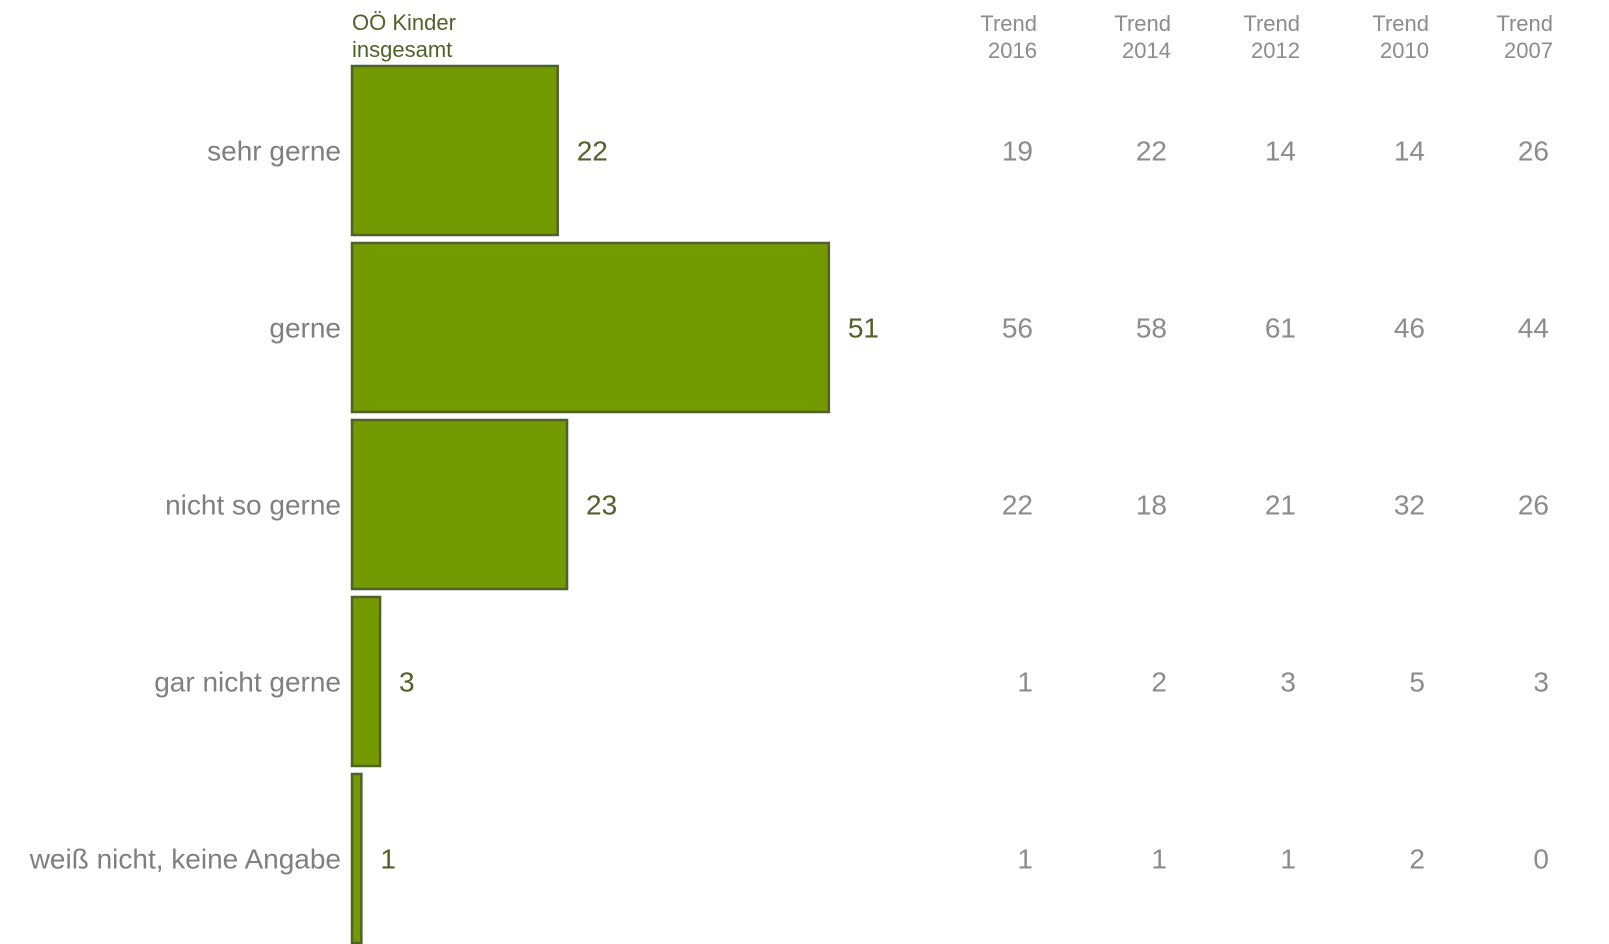 The height and width of the screenshot is (944, 1609). What do you see at coordinates (305, 328) in the screenshot?
I see `category-label: gerne` at bounding box center [305, 328].